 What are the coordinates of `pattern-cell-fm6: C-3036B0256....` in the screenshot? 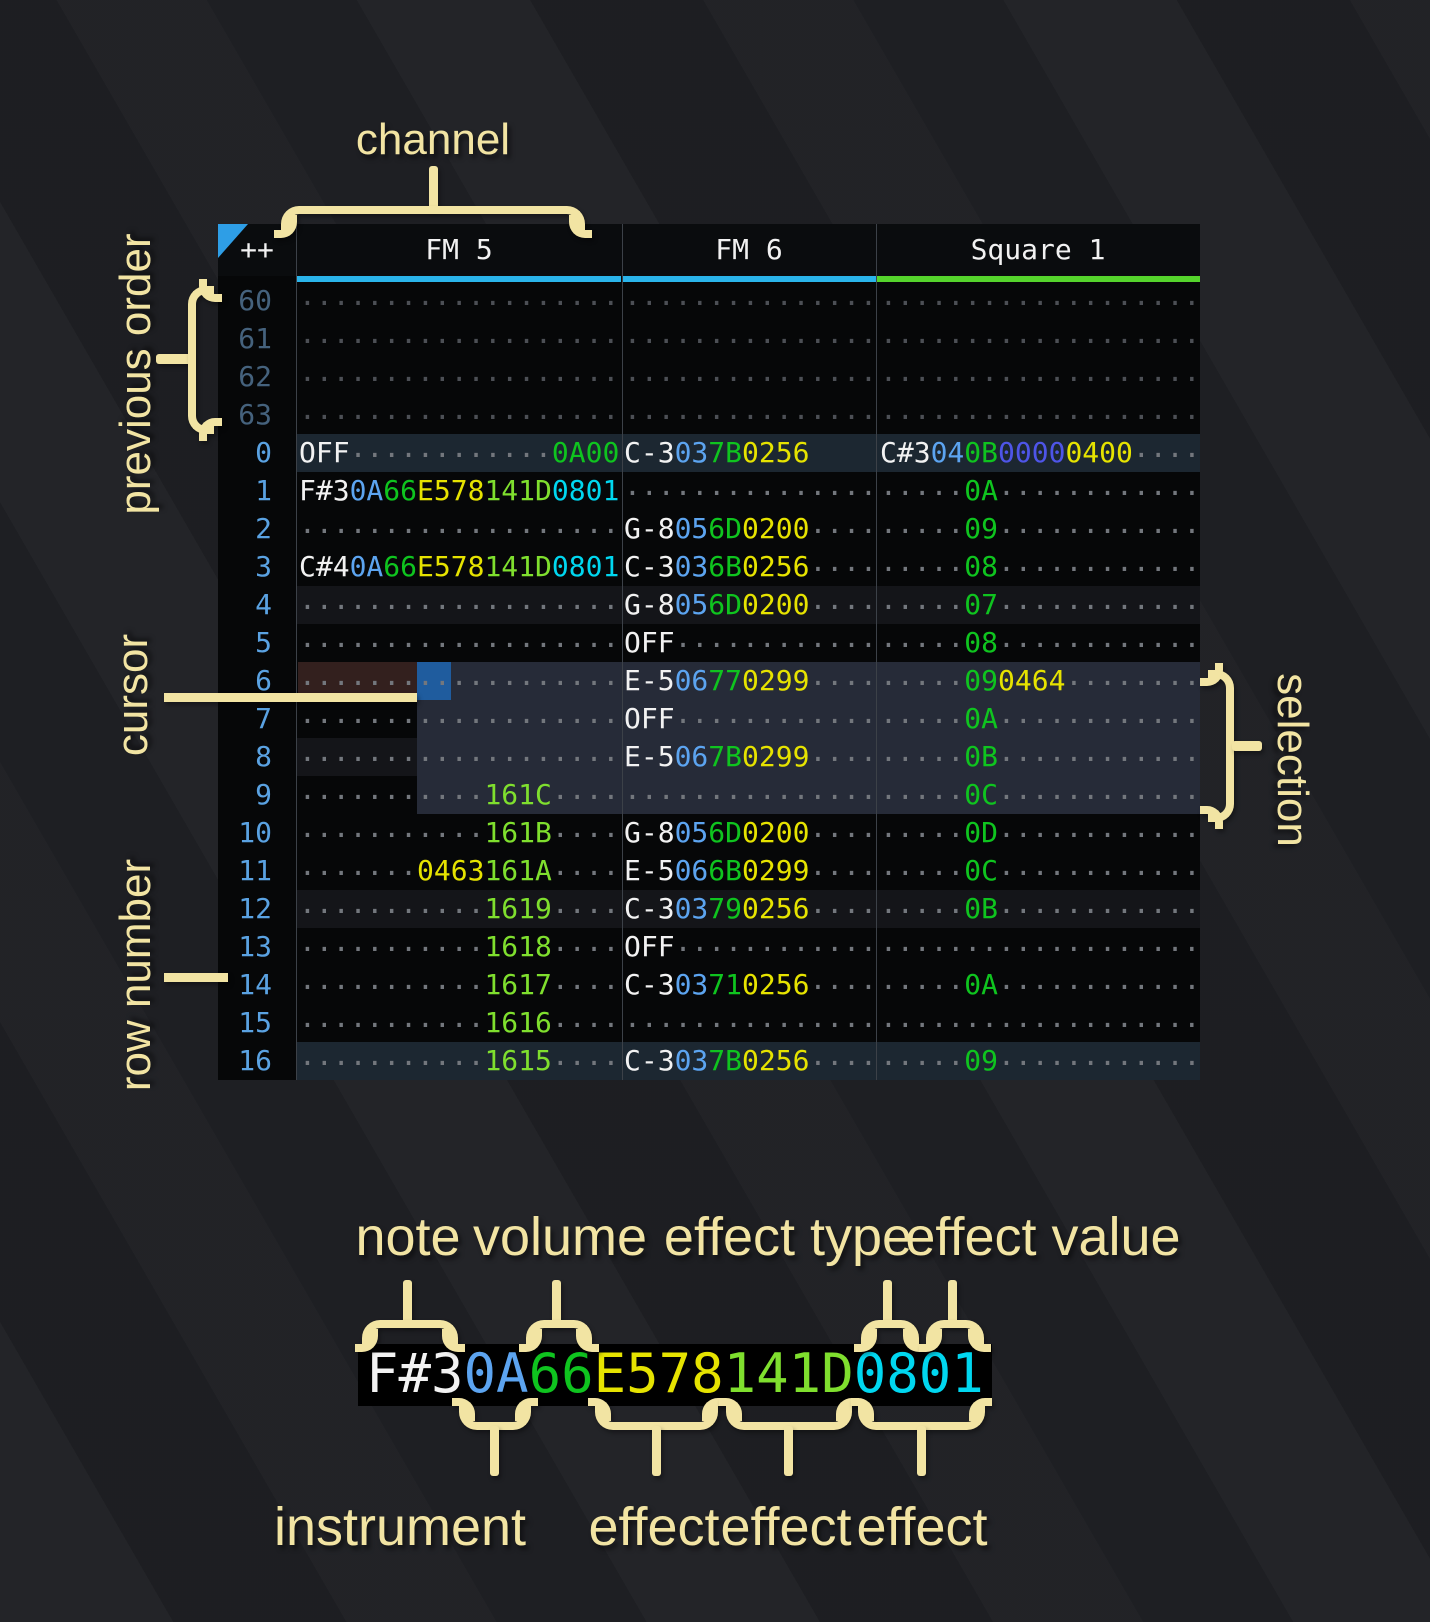 It's located at (750, 565).